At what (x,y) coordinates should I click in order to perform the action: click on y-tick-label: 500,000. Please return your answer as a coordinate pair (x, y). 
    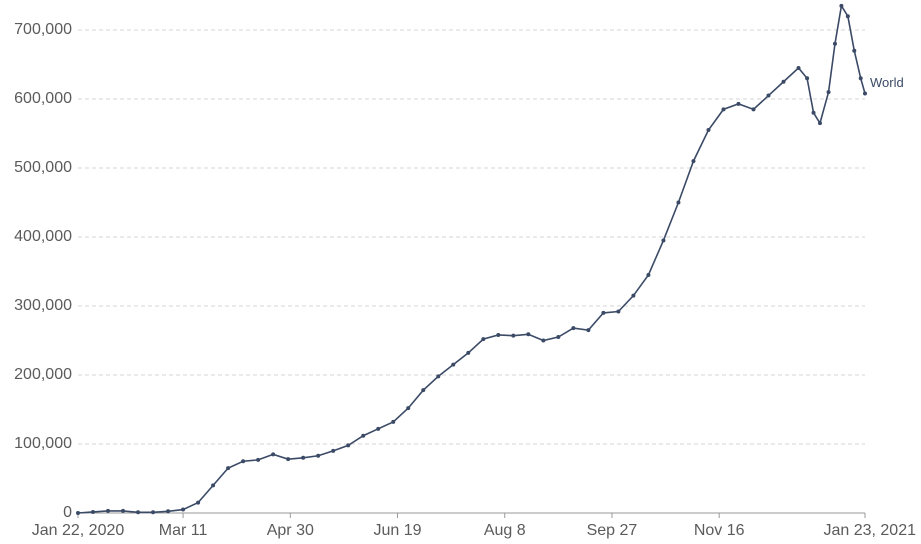
    Looking at the image, I should click on (43, 167).